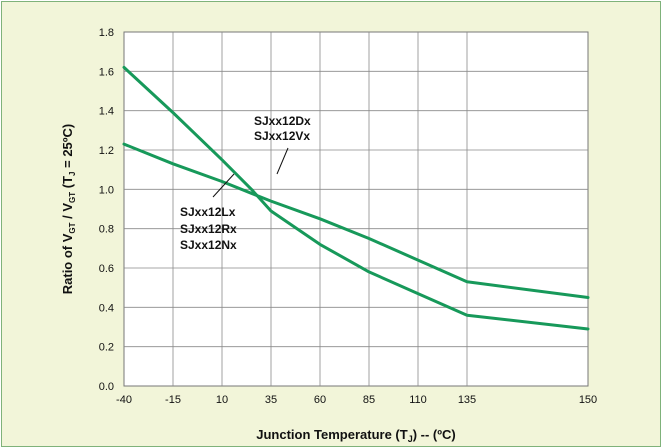 The height and width of the screenshot is (447, 662). Describe the element at coordinates (106, 112) in the screenshot. I see `y-tick-label: 1.4` at that location.